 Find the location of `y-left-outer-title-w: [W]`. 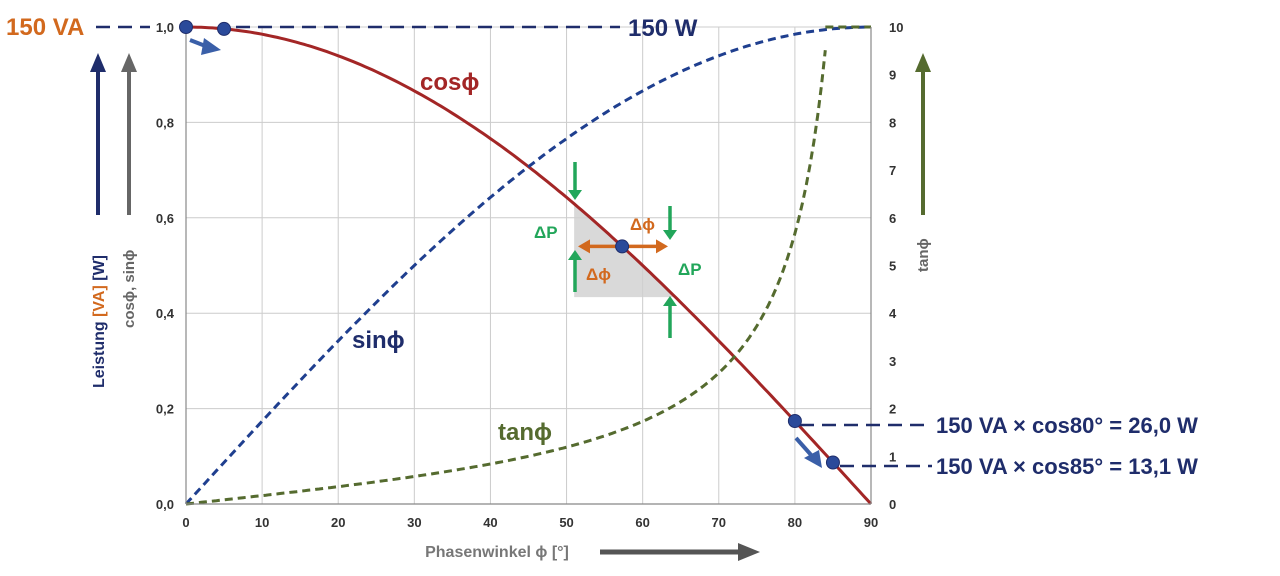

y-left-outer-title-w: [W] is located at coordinates (99, 270).